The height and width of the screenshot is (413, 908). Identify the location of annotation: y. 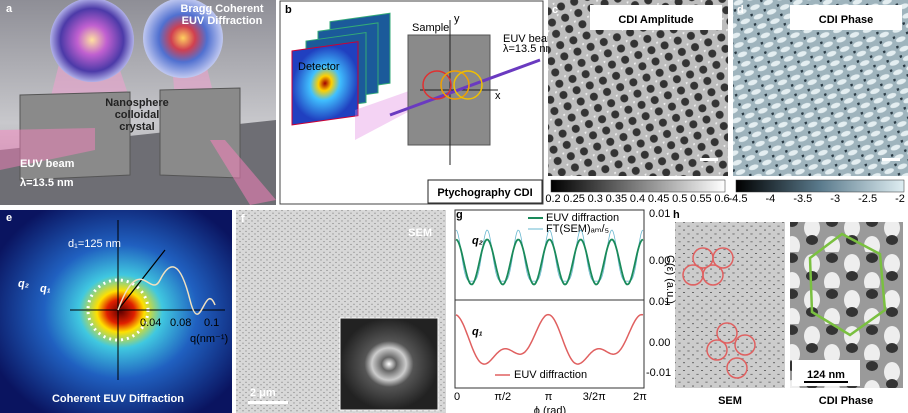
(457, 19).